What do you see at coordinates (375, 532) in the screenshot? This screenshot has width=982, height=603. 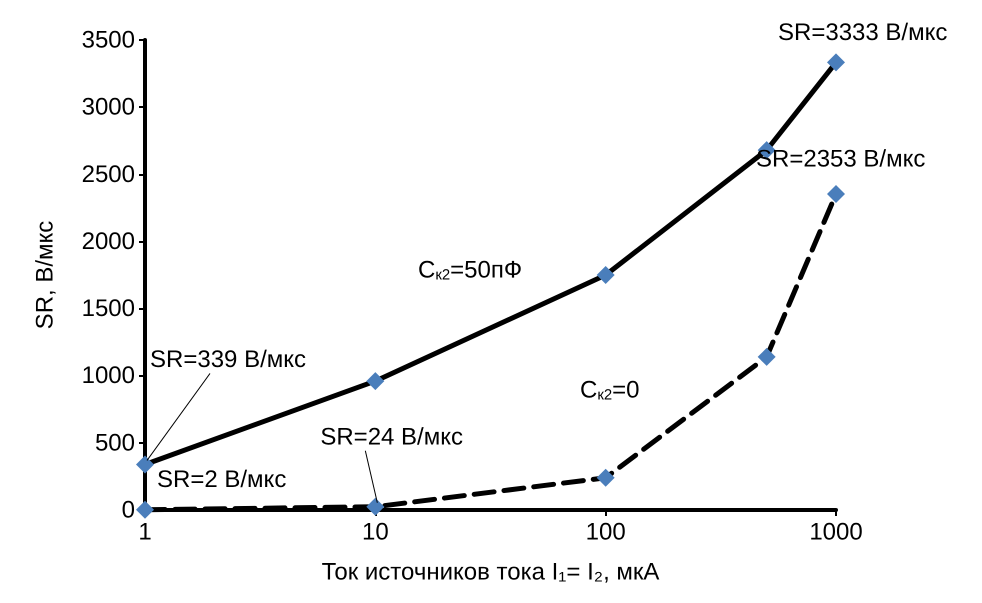 I see `x-tick-label: 10` at bounding box center [375, 532].